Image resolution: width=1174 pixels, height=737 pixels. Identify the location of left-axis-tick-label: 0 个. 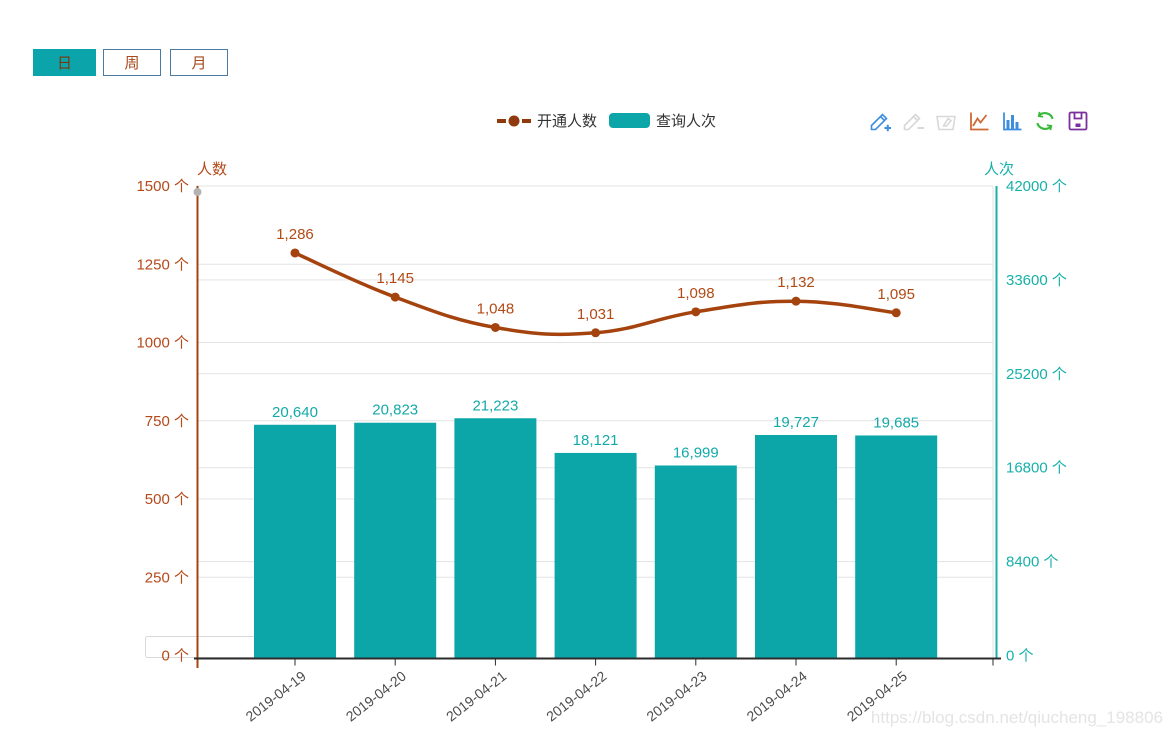
(175, 656).